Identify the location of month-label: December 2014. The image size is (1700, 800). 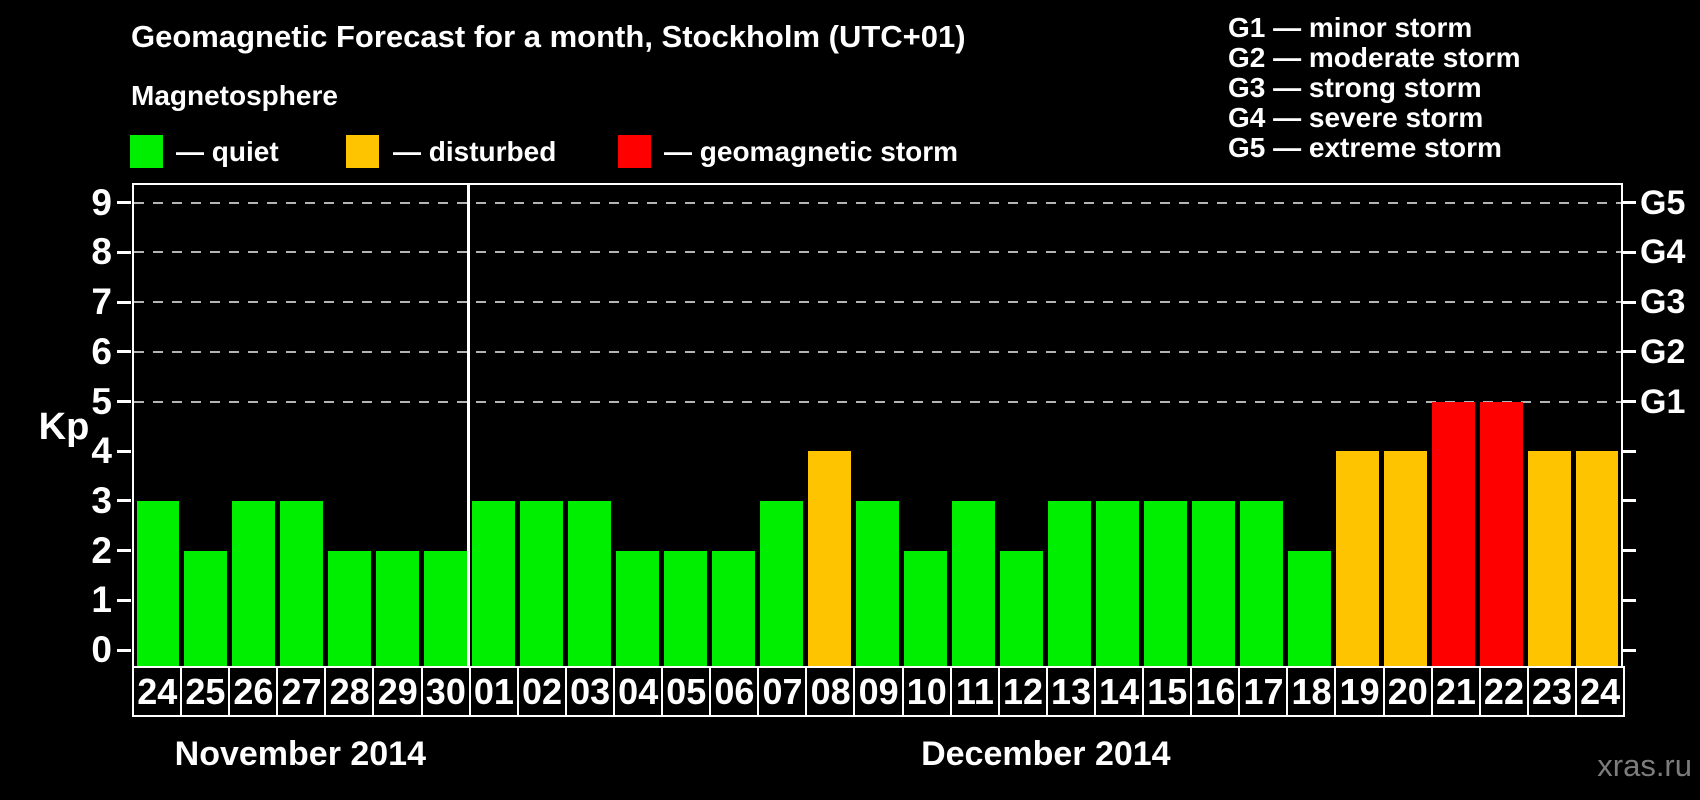
(1046, 754).